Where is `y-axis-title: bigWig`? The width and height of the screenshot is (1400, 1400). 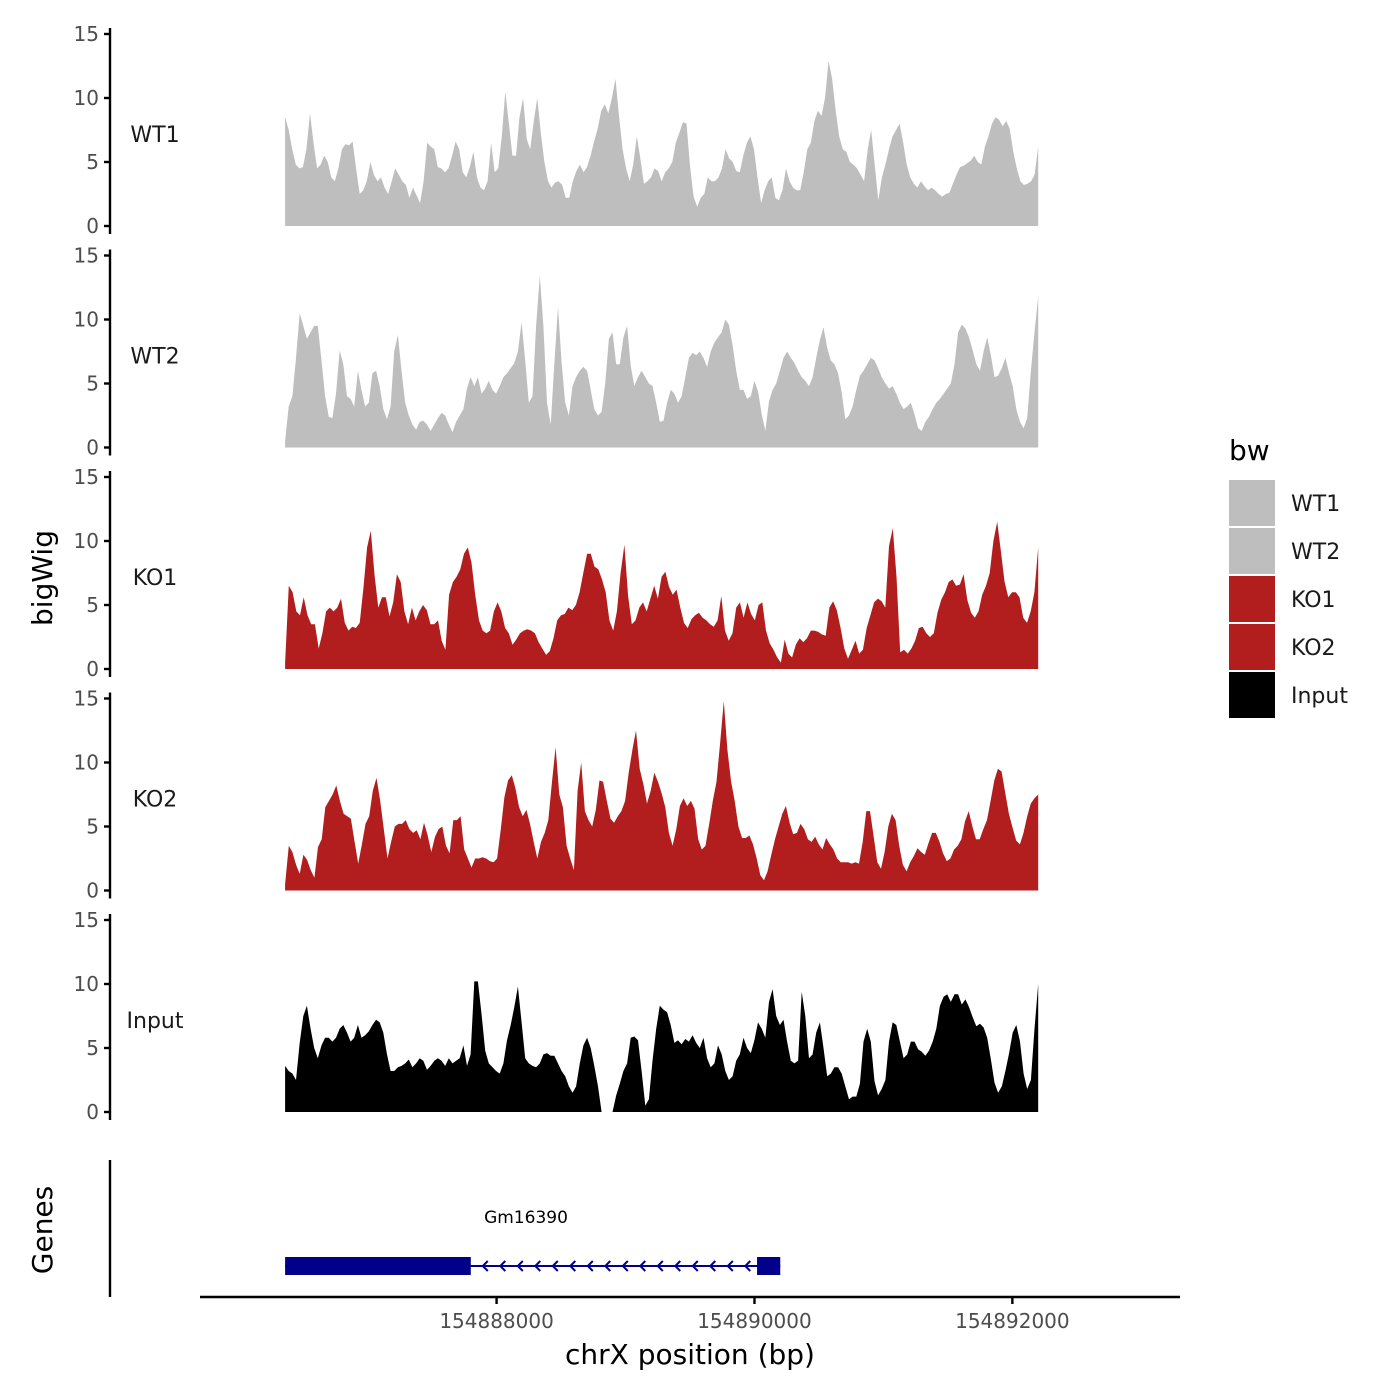 y-axis-title: bigWig is located at coordinates (42, 578).